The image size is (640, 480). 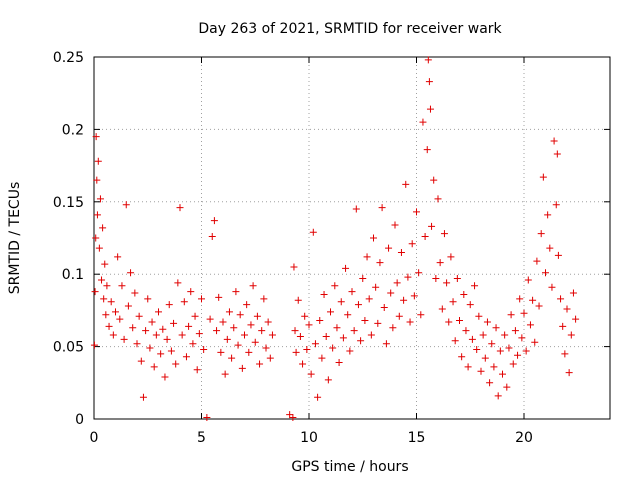 I want to click on x-tick-label: 5, so click(x=201, y=438).